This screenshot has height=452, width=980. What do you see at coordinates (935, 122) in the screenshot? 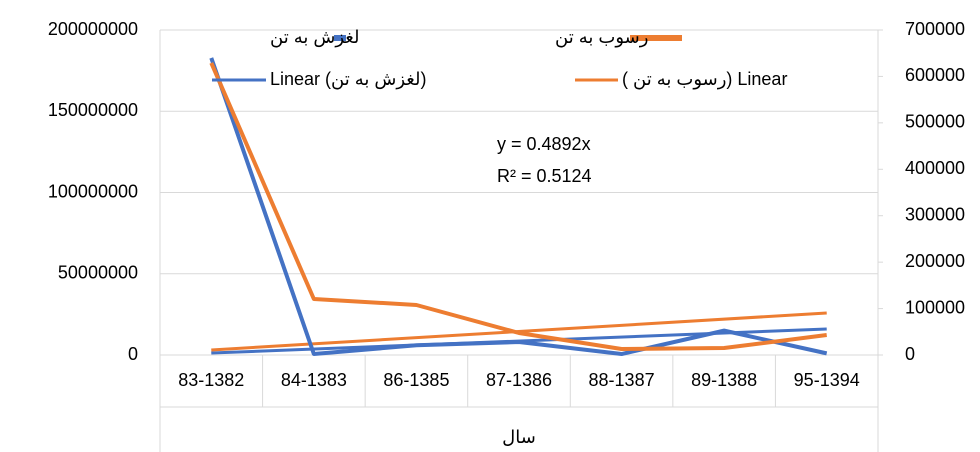
I see `y2-tick-label: 500000` at bounding box center [935, 122].